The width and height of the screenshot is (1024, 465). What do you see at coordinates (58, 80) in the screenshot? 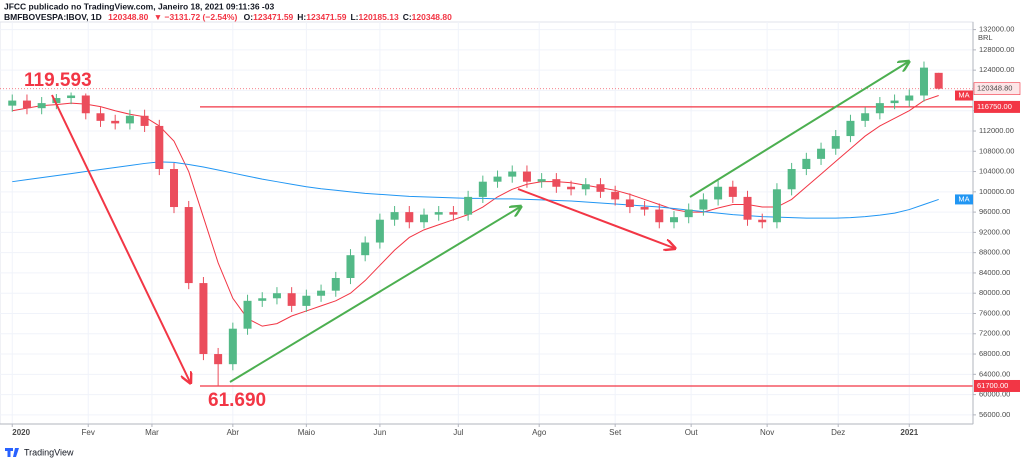
I see `annotation: 119.593` at bounding box center [58, 80].